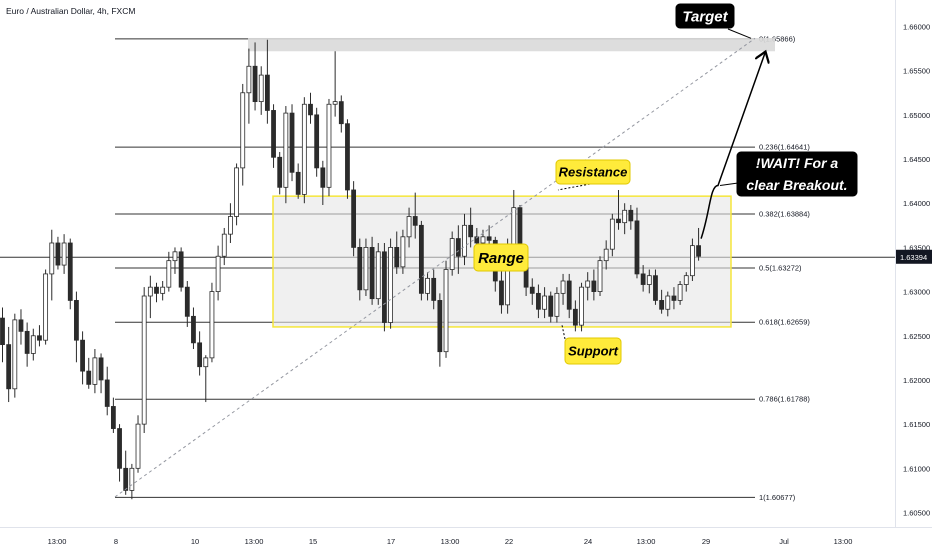  I want to click on fib-level-label: 0(1.65866), so click(777, 38).